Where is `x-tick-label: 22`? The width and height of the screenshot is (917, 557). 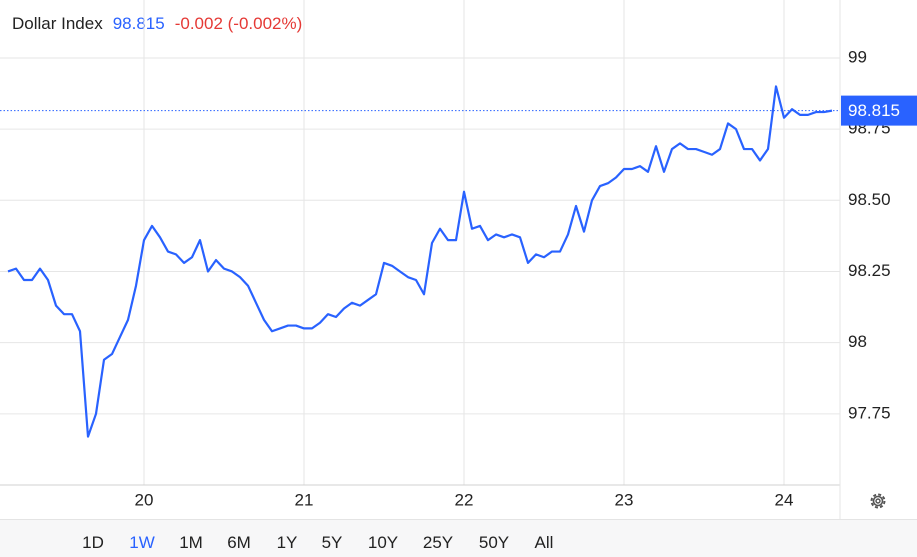
x-tick-label: 22 is located at coordinates (464, 499).